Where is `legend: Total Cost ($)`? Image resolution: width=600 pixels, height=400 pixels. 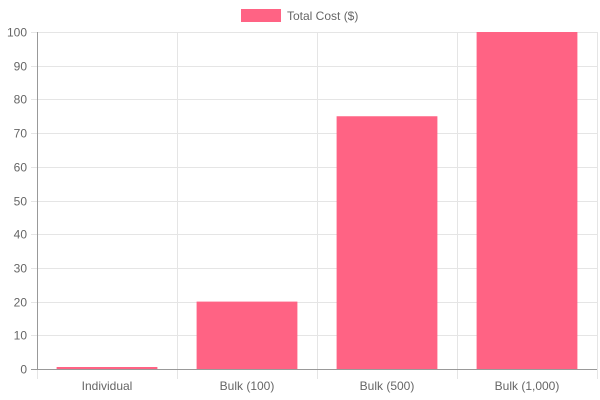
legend: Total Cost ($) is located at coordinates (299, 16).